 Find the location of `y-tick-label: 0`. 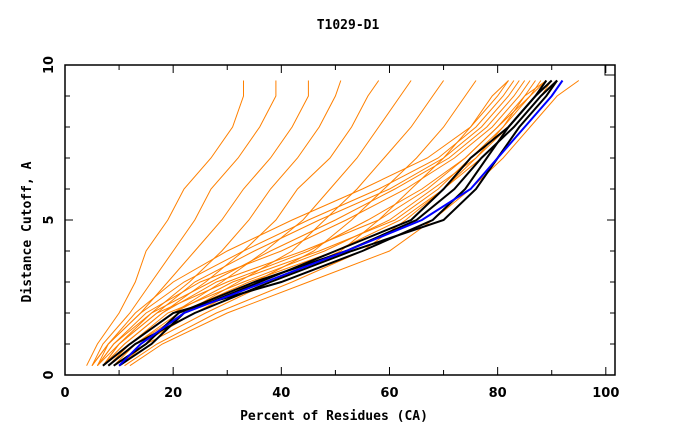

y-tick-label: 0 is located at coordinates (49, 374).